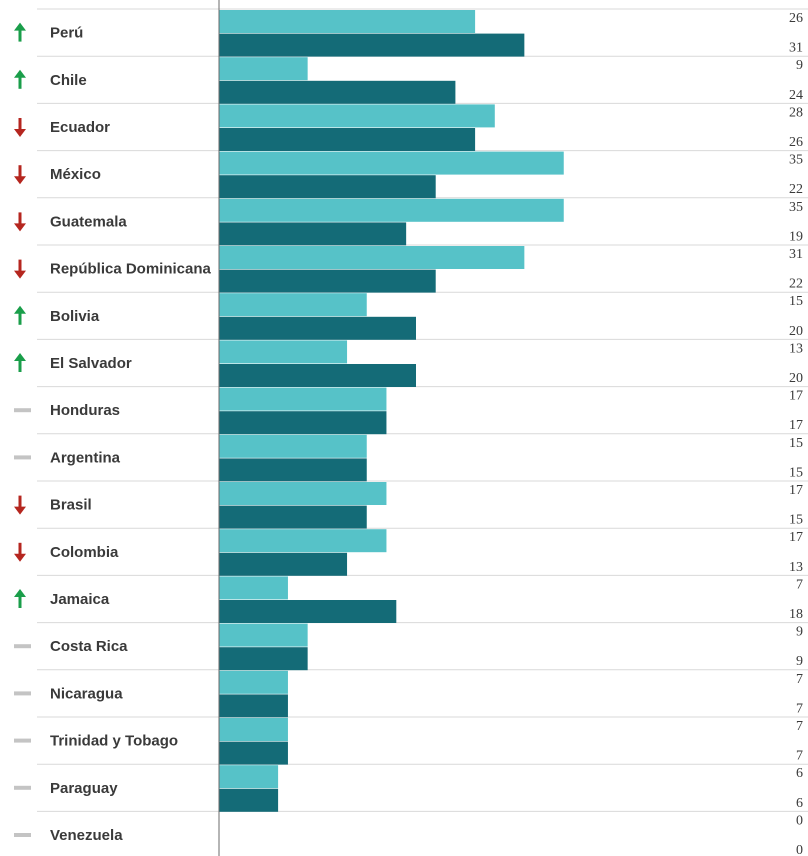 This screenshot has height=856, width=808. Describe the element at coordinates (796, 189) in the screenshot. I see `value-label-series-2: 22` at that location.